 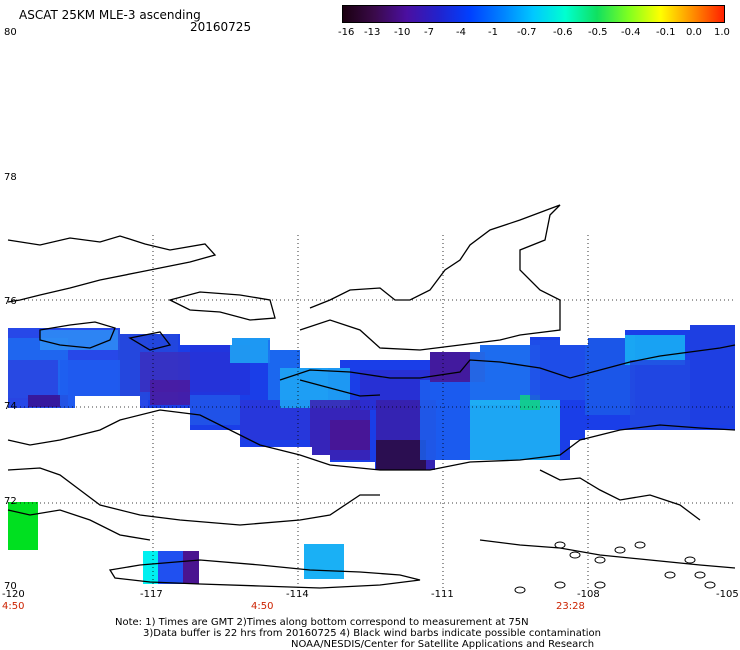 I want to click on colorbar-label: -0.4, so click(x=631, y=32).